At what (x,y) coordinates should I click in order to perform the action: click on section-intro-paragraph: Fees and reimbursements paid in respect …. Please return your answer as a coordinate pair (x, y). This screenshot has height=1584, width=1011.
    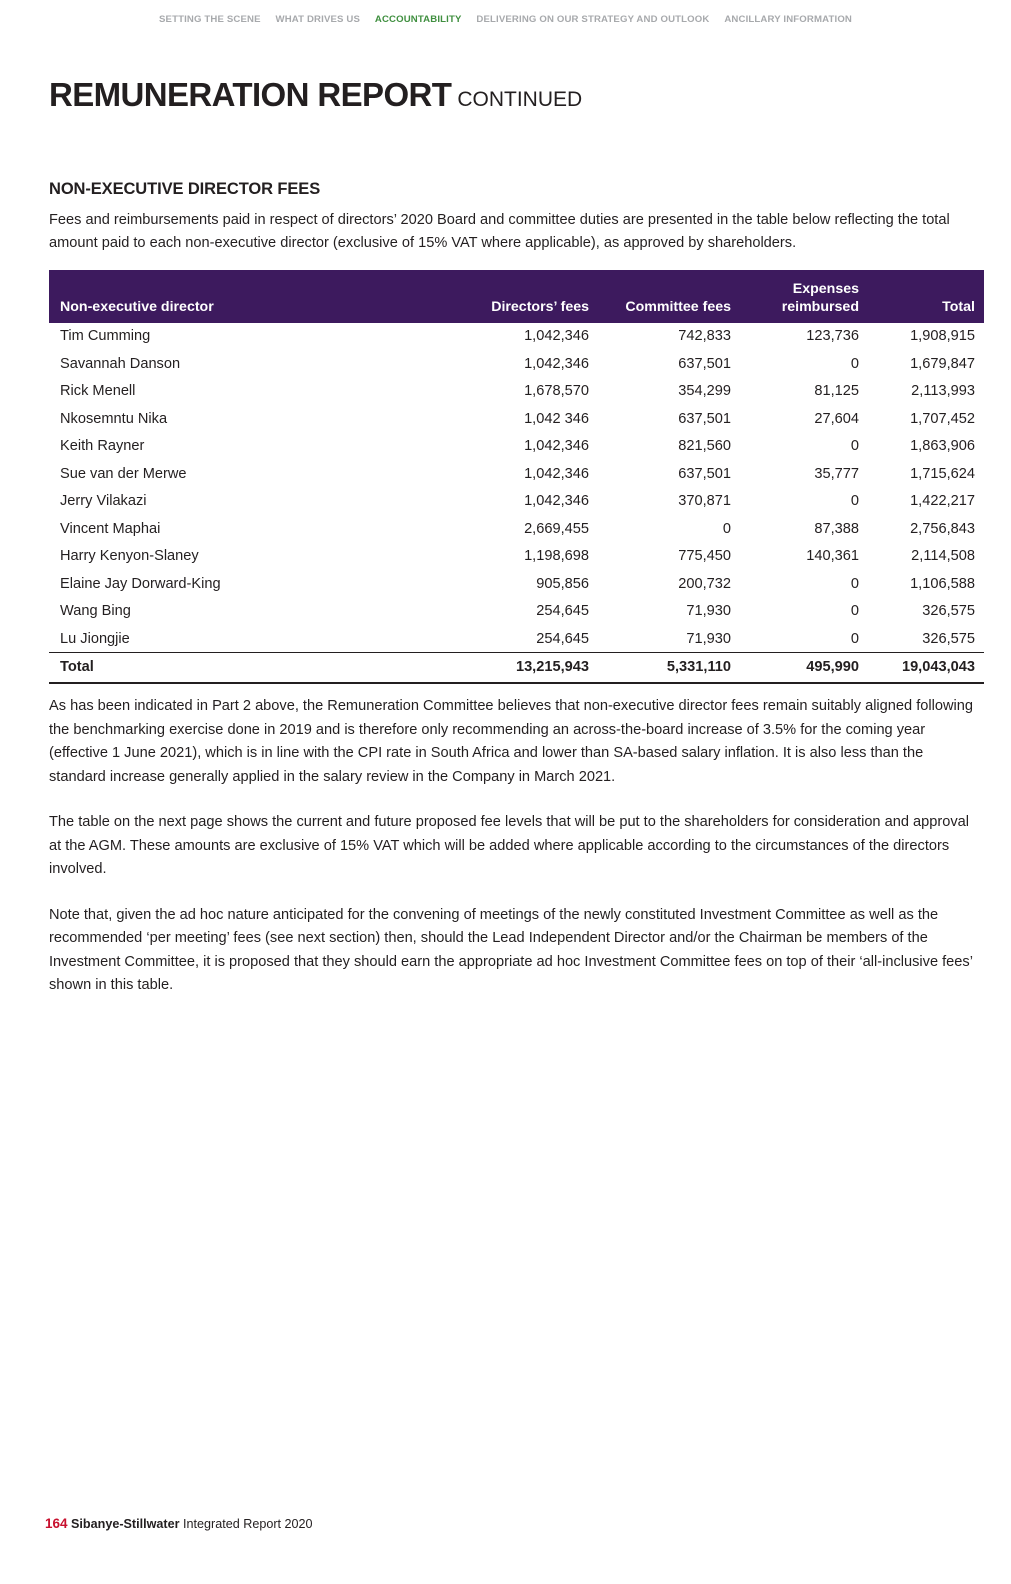
    Looking at the image, I should click on (499, 231).